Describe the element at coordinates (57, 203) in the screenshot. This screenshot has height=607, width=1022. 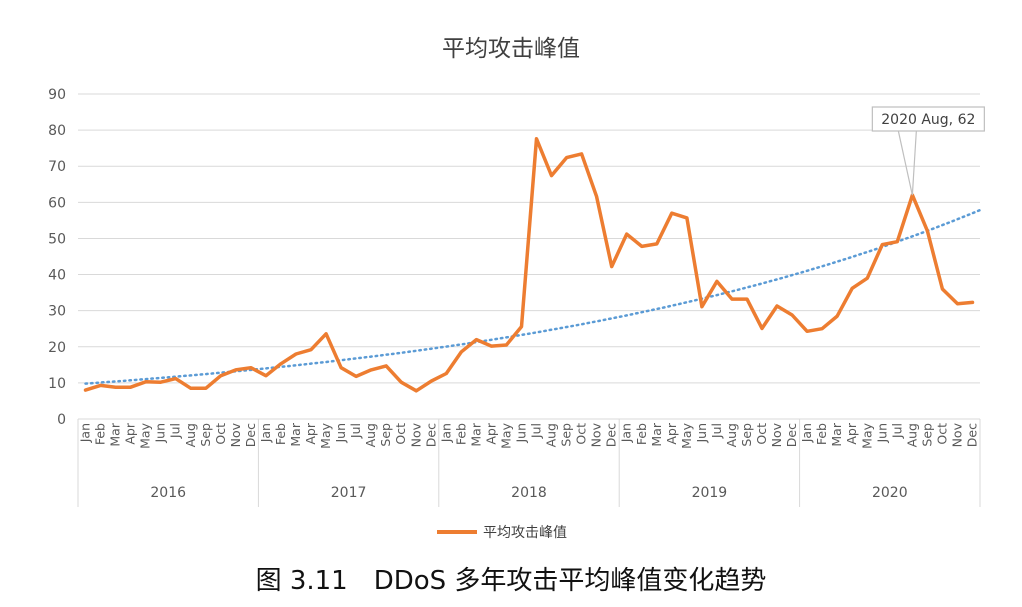
I see `y-tick-label: 60` at that location.